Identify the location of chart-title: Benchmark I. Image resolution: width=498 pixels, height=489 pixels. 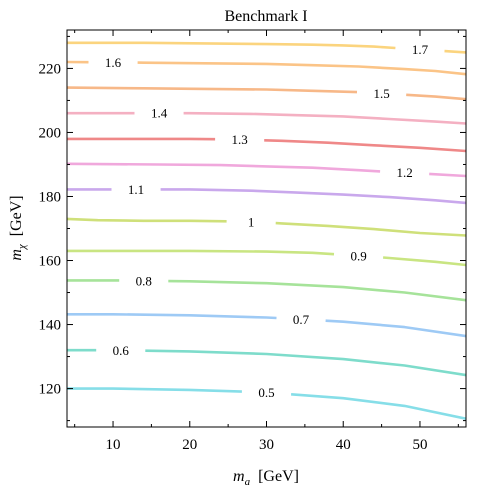
(265, 16).